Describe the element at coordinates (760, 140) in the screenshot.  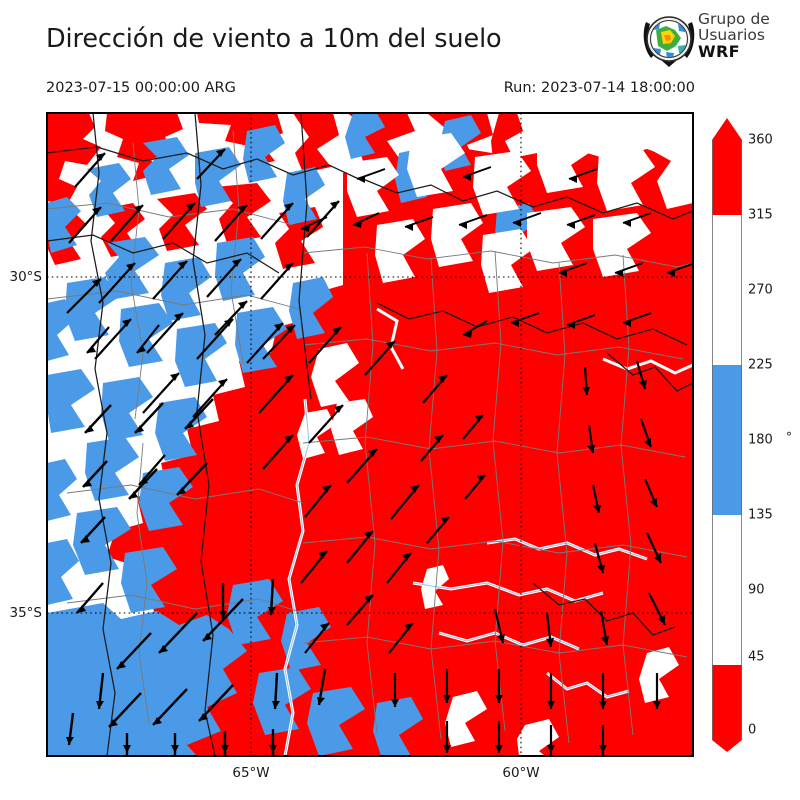
I see `colorbar-tick-360: 360` at that location.